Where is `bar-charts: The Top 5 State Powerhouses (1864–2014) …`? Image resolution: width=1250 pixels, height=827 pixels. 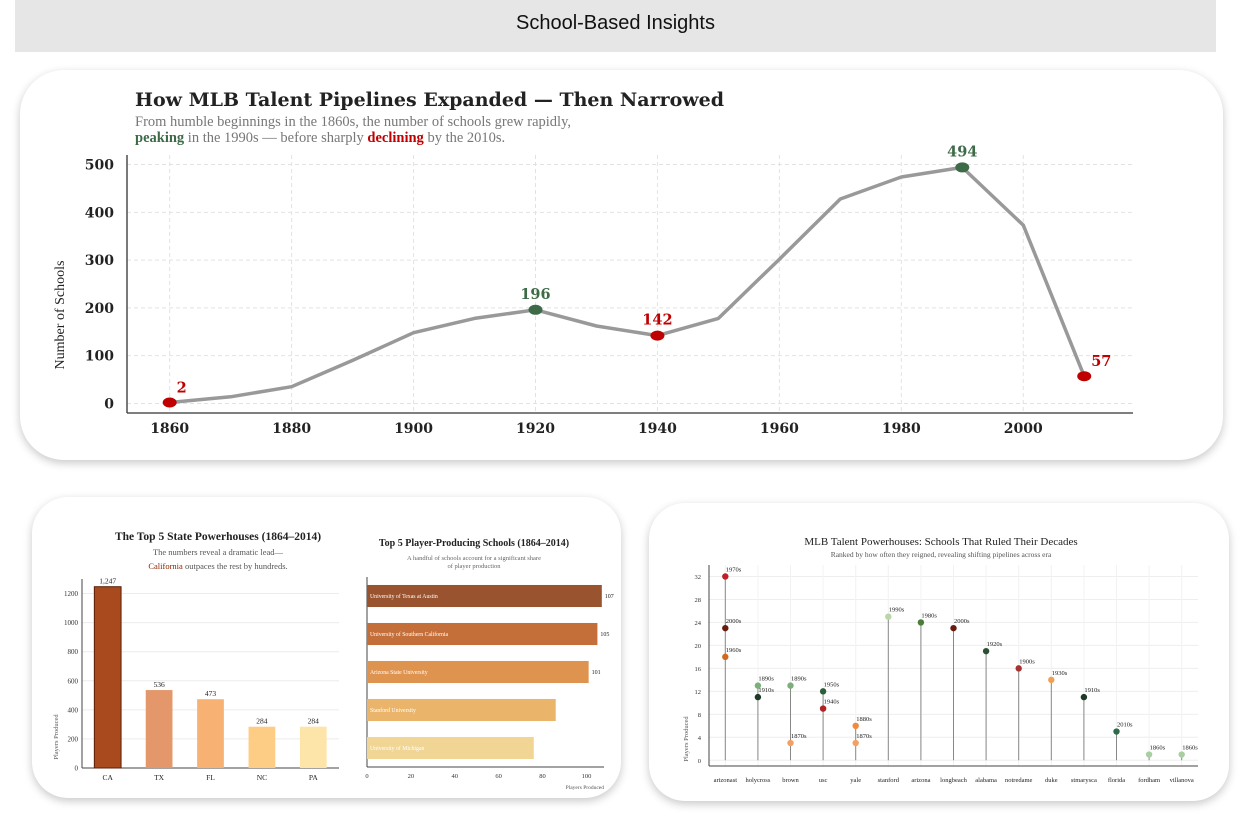 bar-charts: The Top 5 State Powerhouses (1864–2014) … is located at coordinates (333, 661).